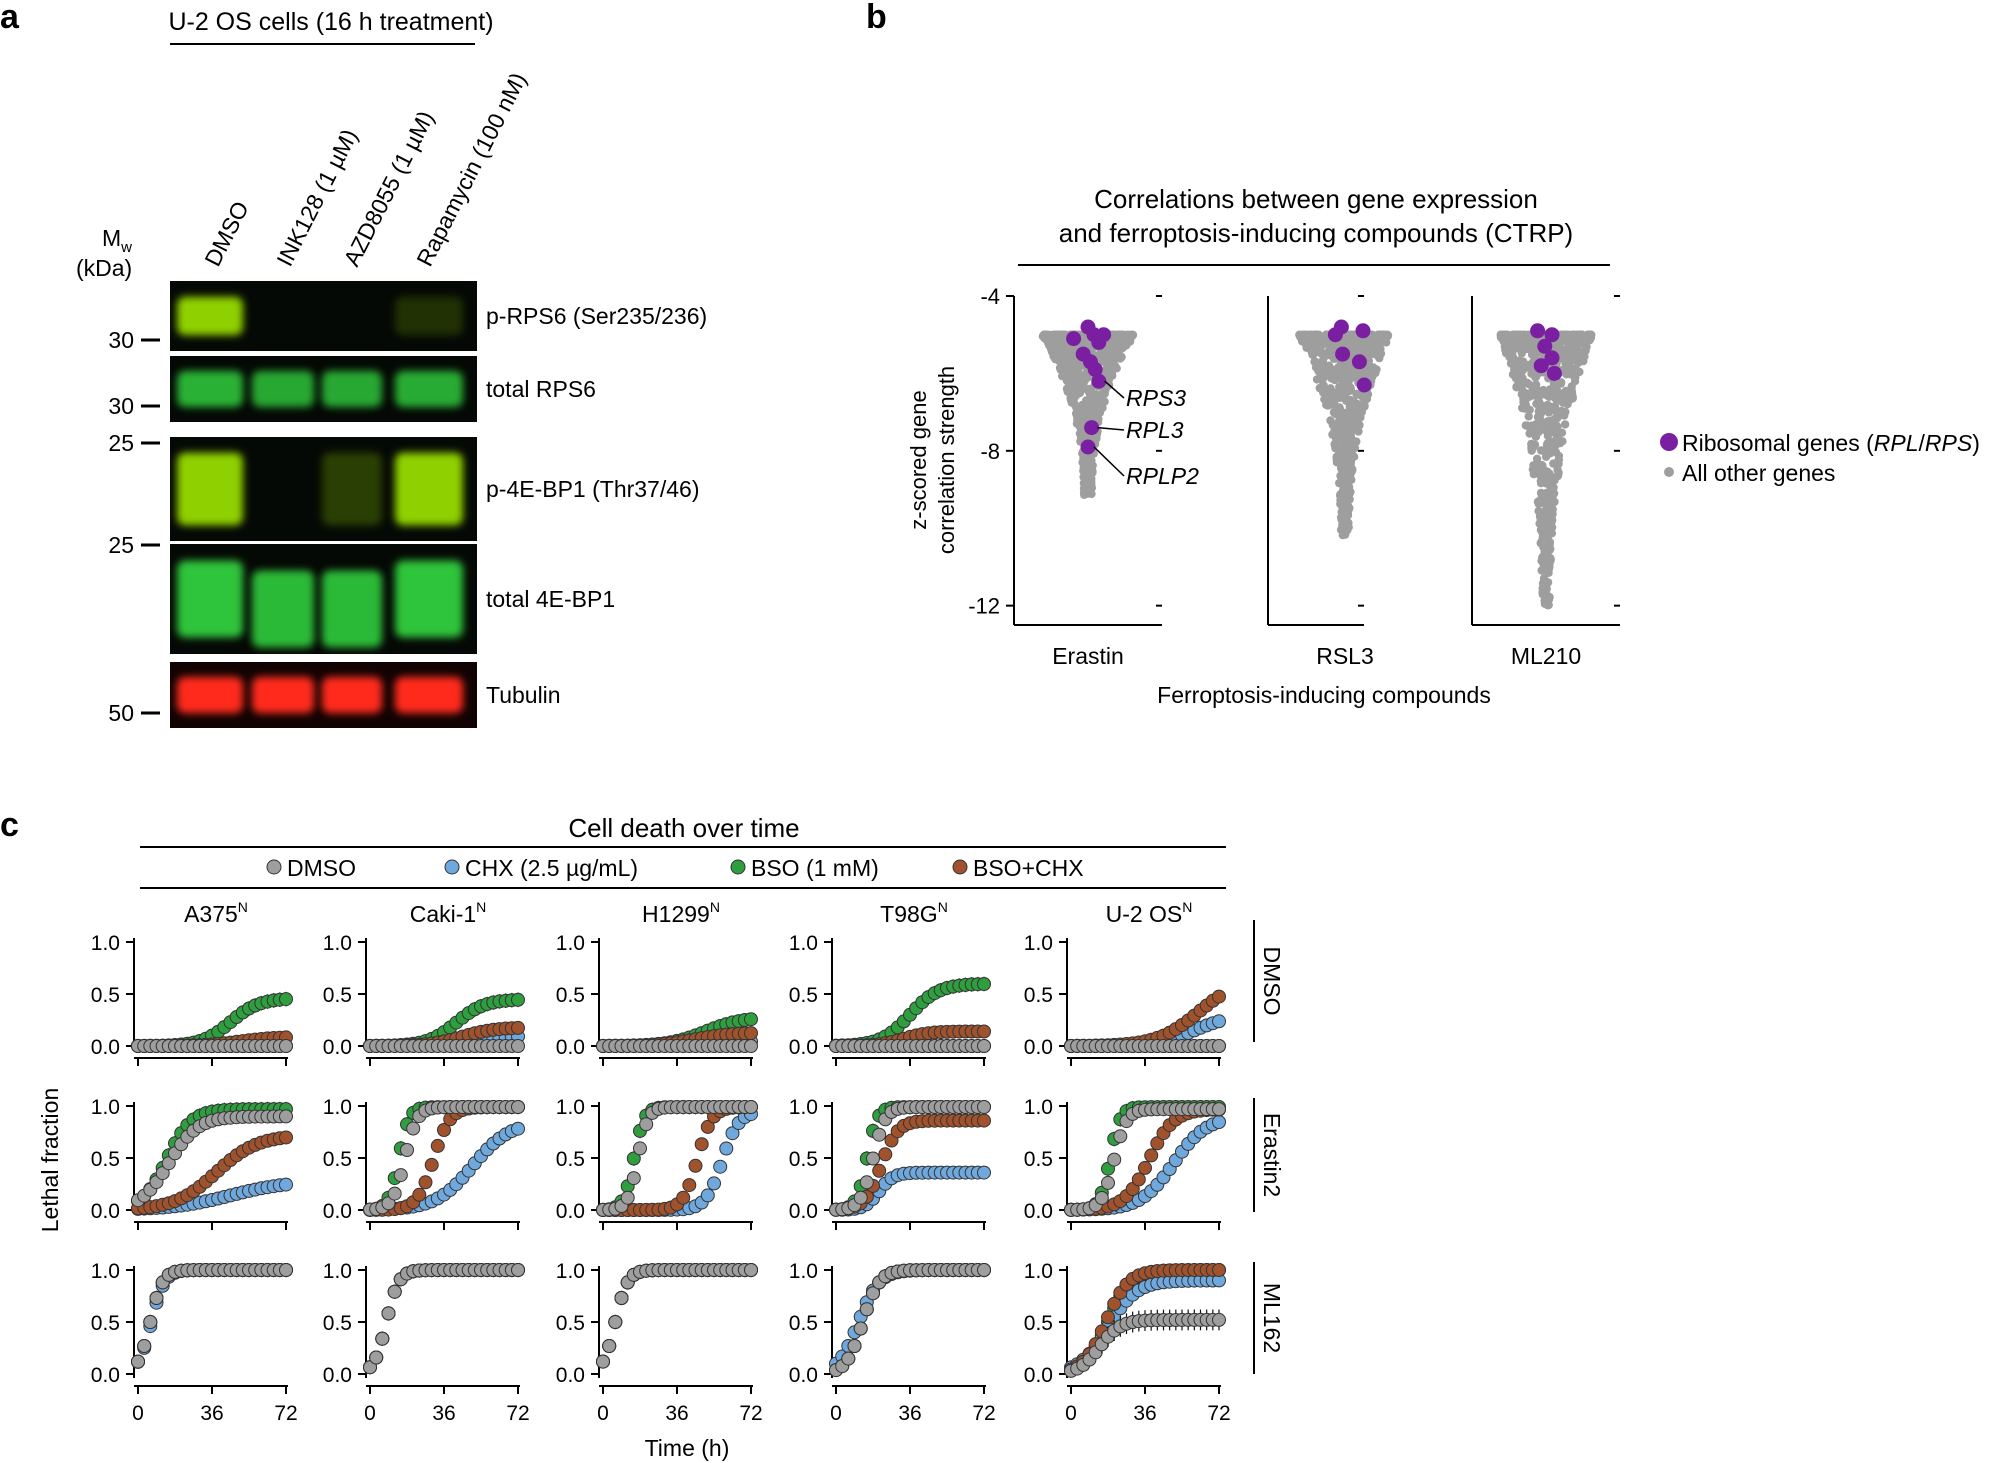 This screenshot has height=1463, width=2004. What do you see at coordinates (918, 459) in the screenshot?
I see `chart-b-ylabel-line1: z-scored gene` at bounding box center [918, 459].